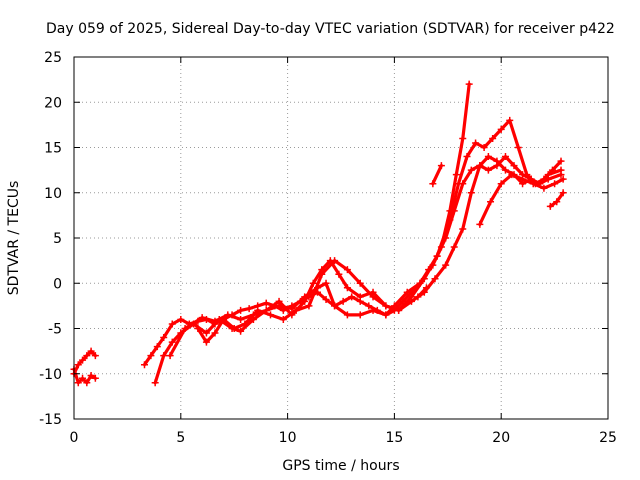 This screenshot has width=640, height=480. Describe the element at coordinates (180, 438) in the screenshot. I see `x-tick-label: 5` at that location.